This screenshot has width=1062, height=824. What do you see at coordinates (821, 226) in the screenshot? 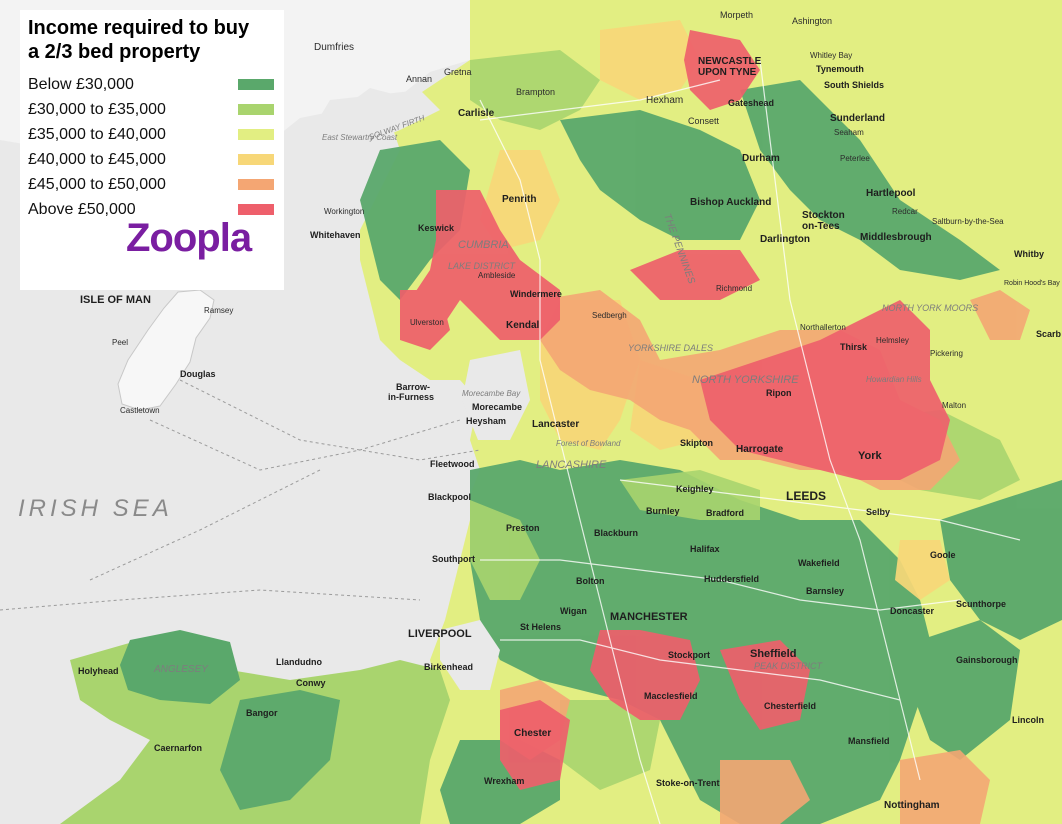
I see `label-stockton-2: on-Tees` at bounding box center [821, 226].